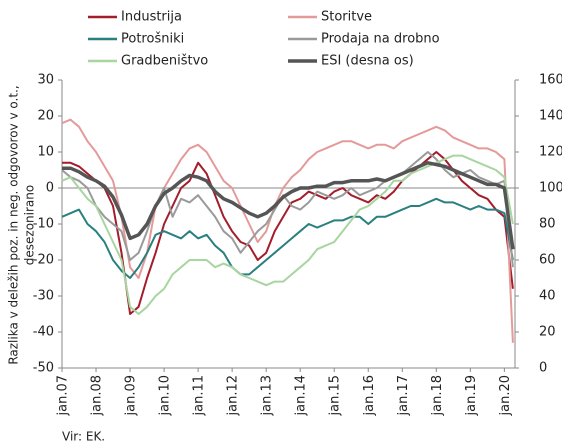  Describe the element at coordinates (43, 296) in the screenshot. I see `y-tick-label: -30` at that location.